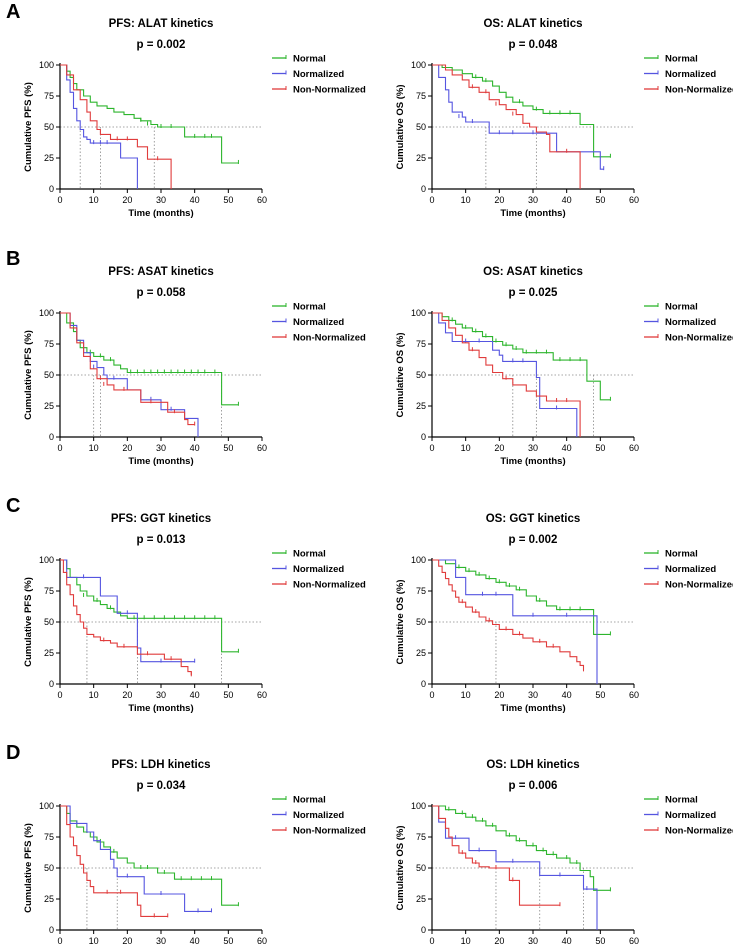 The width and height of the screenshot is (733, 944). Describe the element at coordinates (162, 786) in the screenshot. I see `p-value-pfs-ldh-kinetics: p = 0.034` at that location.